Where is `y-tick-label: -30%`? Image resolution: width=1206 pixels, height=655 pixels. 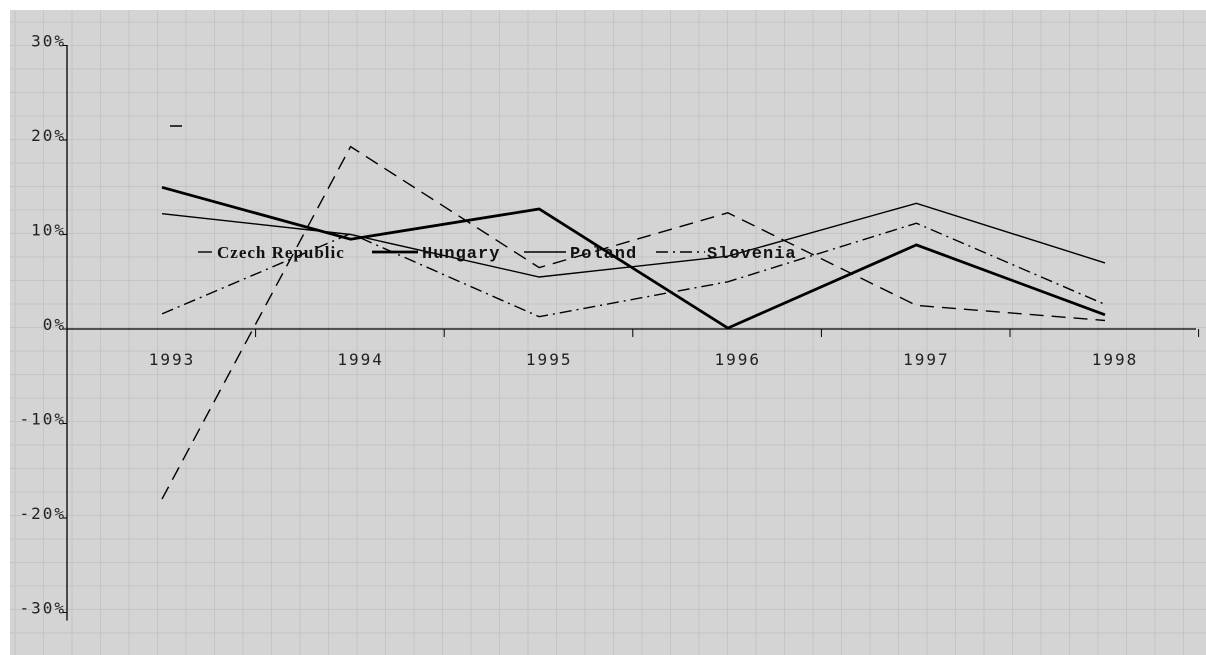 y-tick-label: -30% is located at coordinates (42, 608).